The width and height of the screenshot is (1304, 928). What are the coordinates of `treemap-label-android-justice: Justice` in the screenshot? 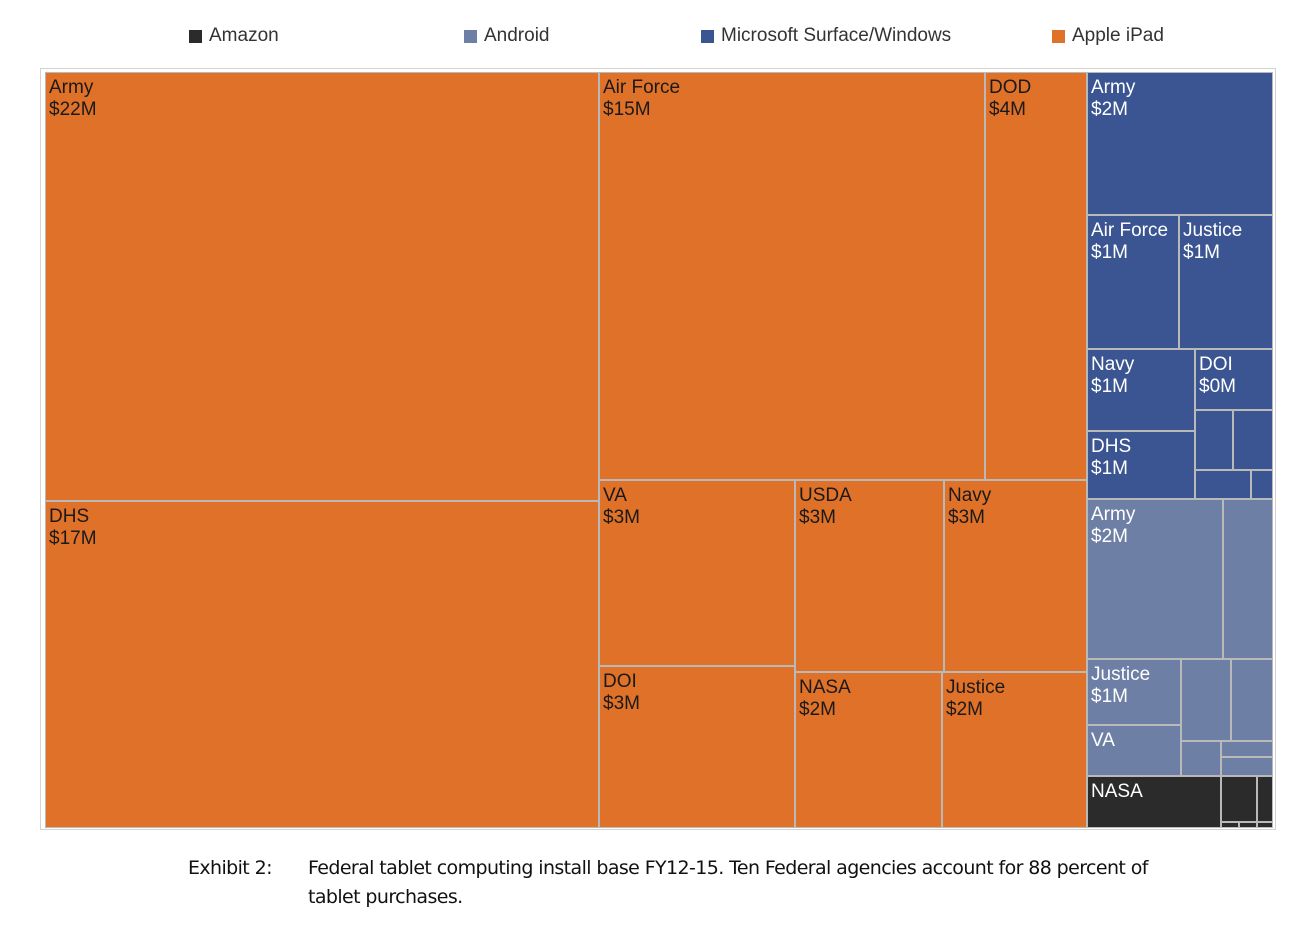 It's located at (1120, 674).